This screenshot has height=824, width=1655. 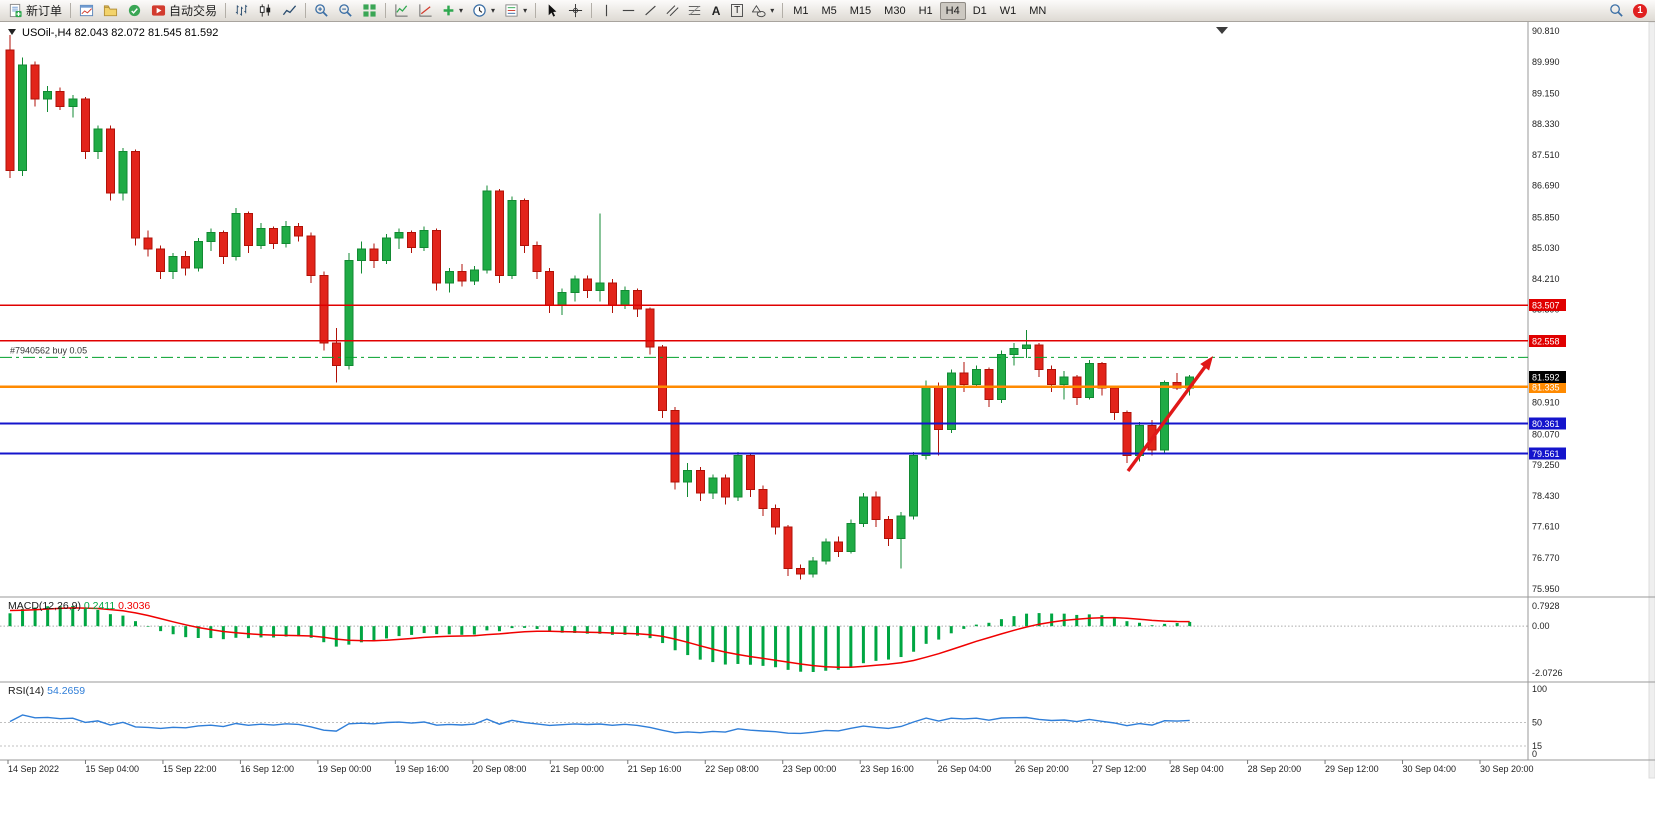 I want to click on svg-text: 75.950, so click(x=1546, y=589).